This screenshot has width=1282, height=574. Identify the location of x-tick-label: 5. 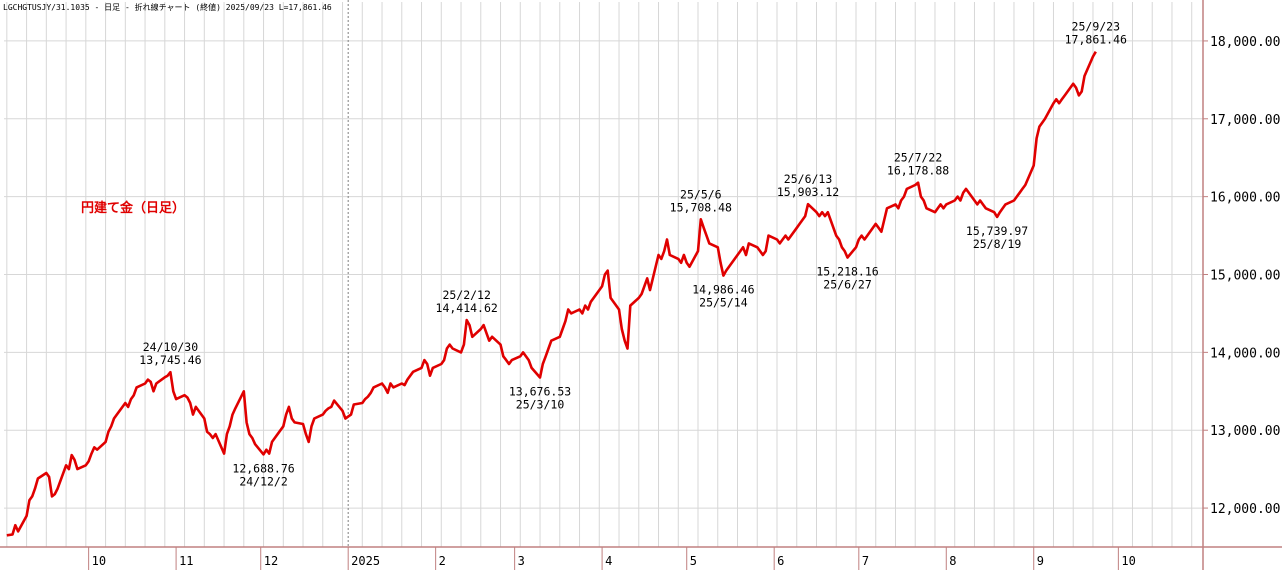
(693, 561).